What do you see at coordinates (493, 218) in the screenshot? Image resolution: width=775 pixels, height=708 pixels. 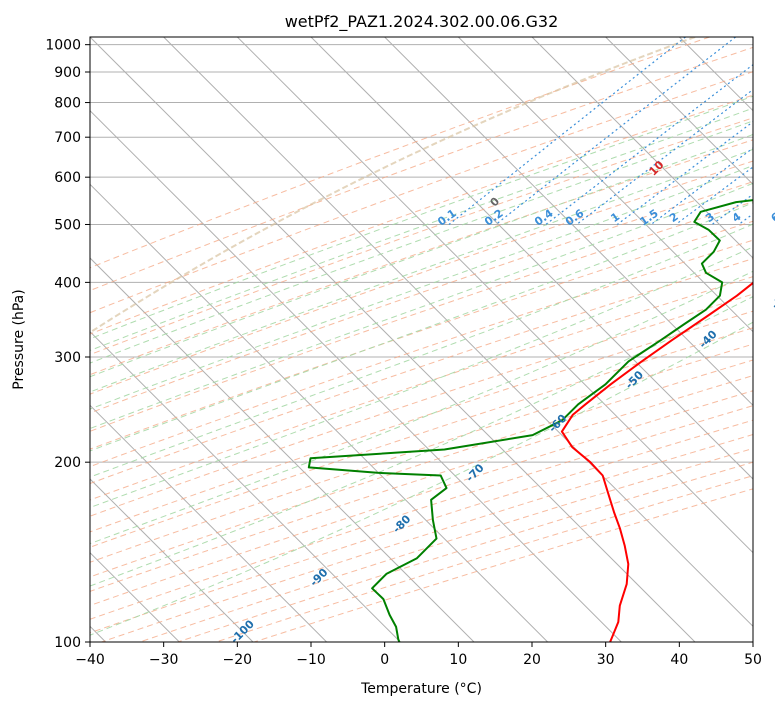 I see `mixing-ratio-label-1: 0.2` at bounding box center [493, 218].